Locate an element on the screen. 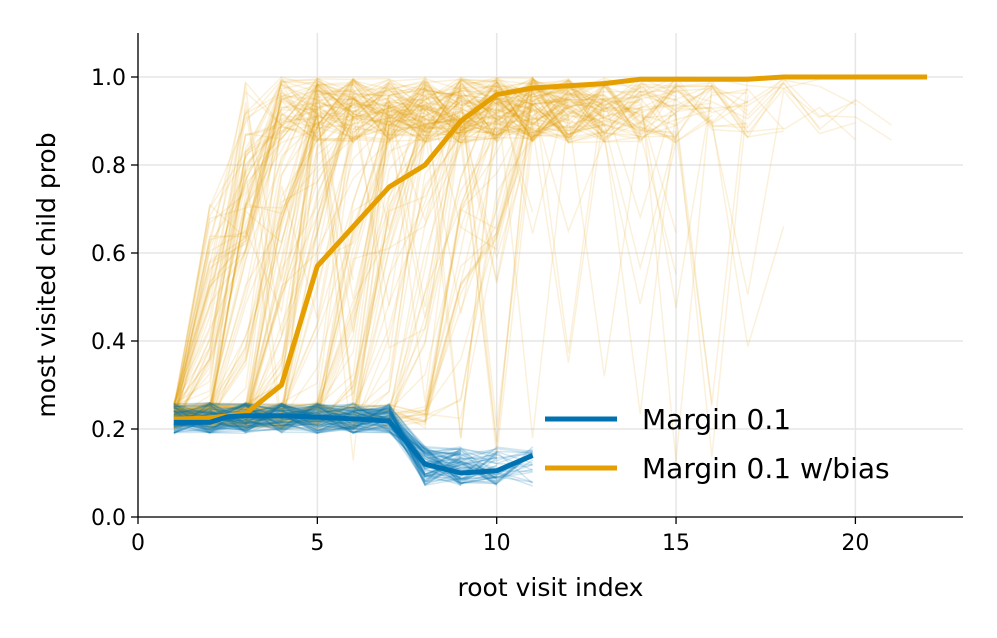  legend-label: Margin 0.1 is located at coordinates (716, 419).